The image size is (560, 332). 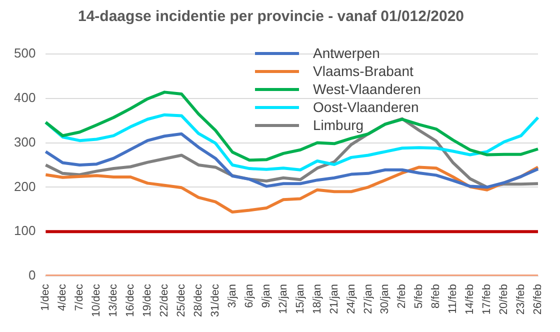 I want to click on x-tick-label: 24/jan, so click(x=351, y=299).